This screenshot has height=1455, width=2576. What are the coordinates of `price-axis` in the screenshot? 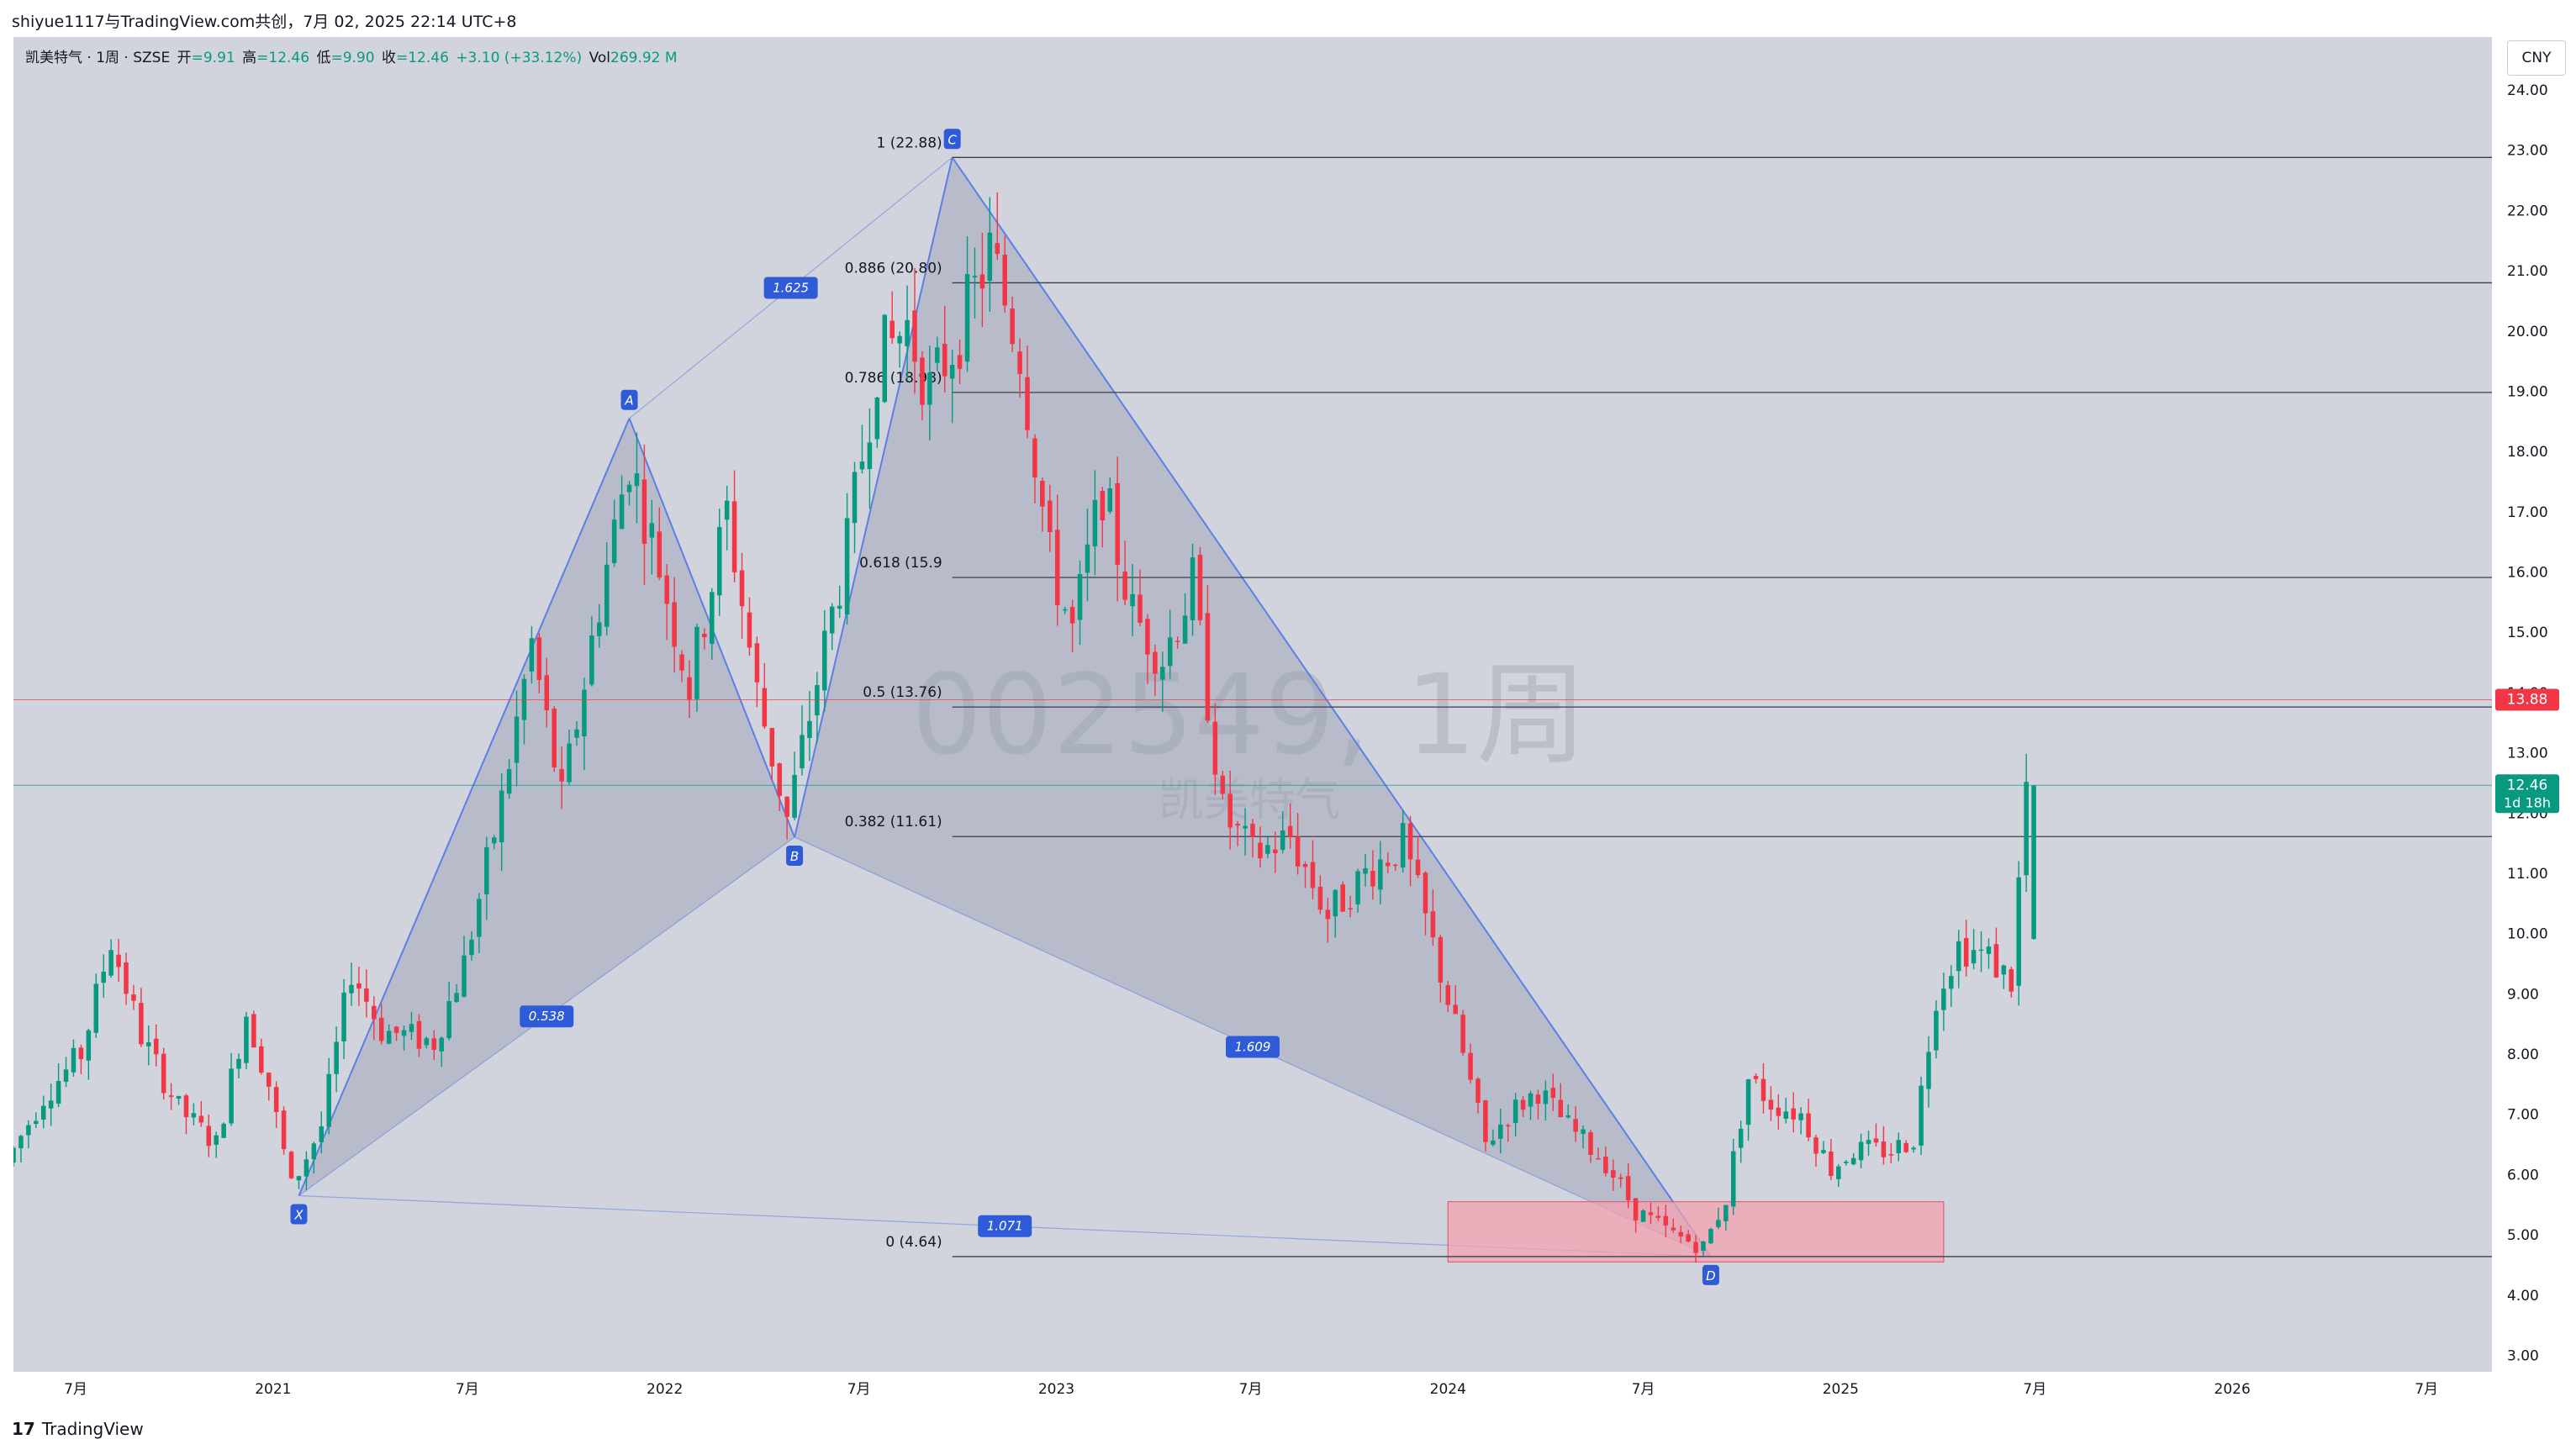 It's located at (2527, 722).